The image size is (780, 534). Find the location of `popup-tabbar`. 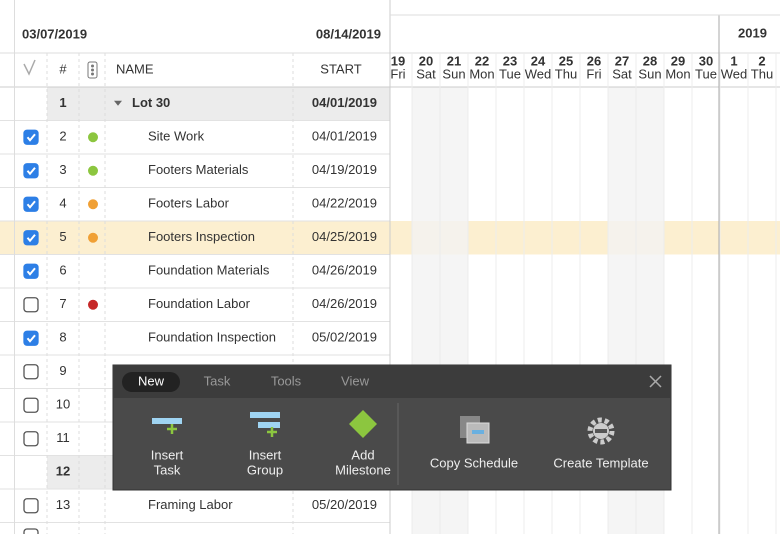

popup-tabbar is located at coordinates (392, 381).